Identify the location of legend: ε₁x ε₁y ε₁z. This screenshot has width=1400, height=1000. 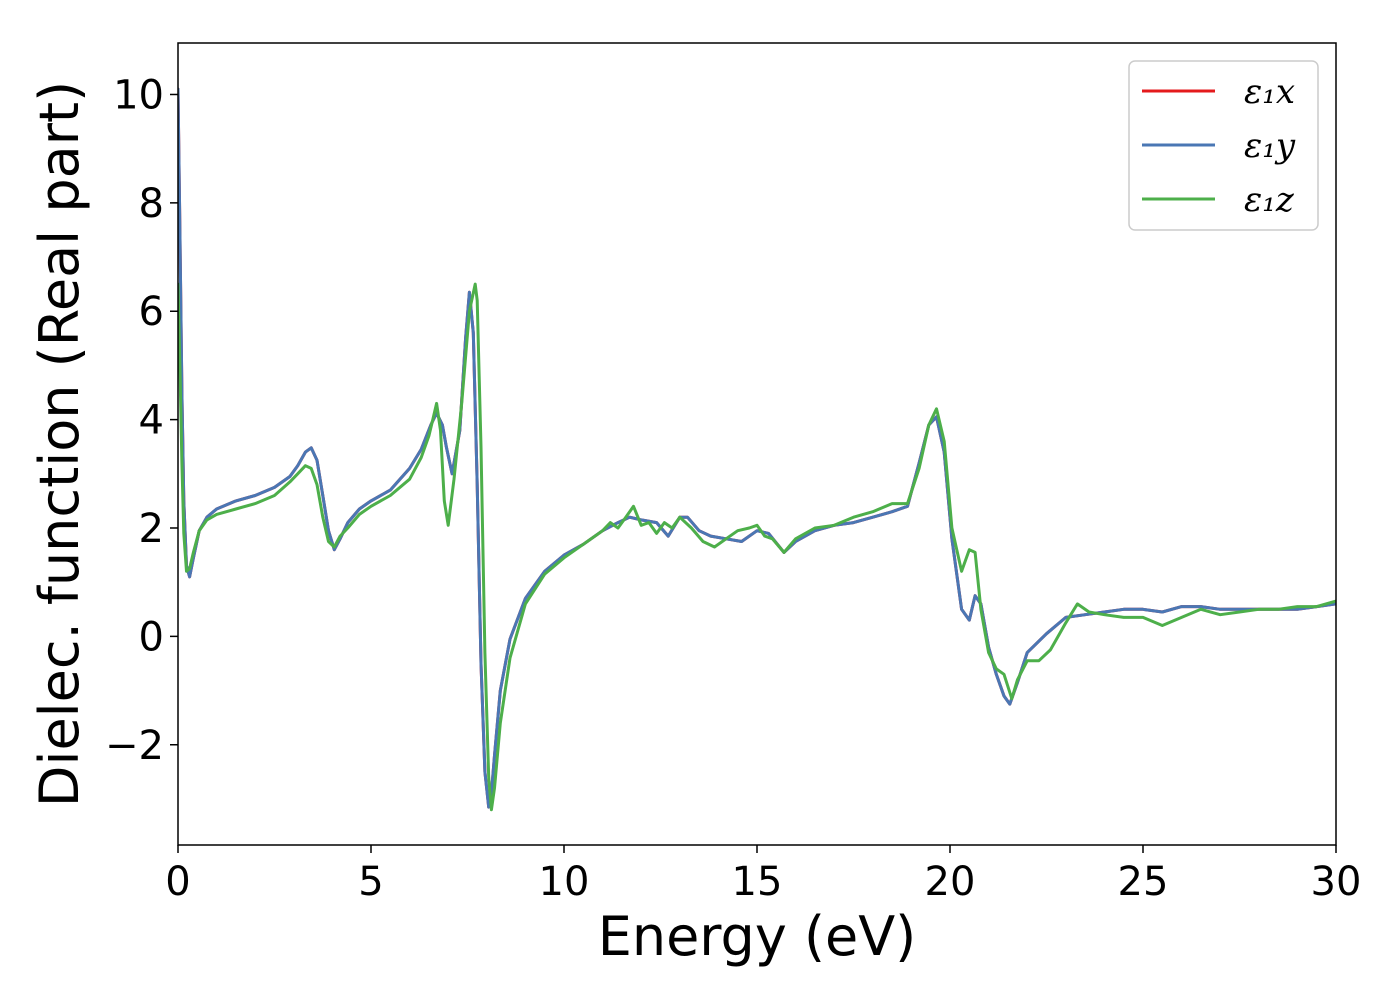
(1223, 145).